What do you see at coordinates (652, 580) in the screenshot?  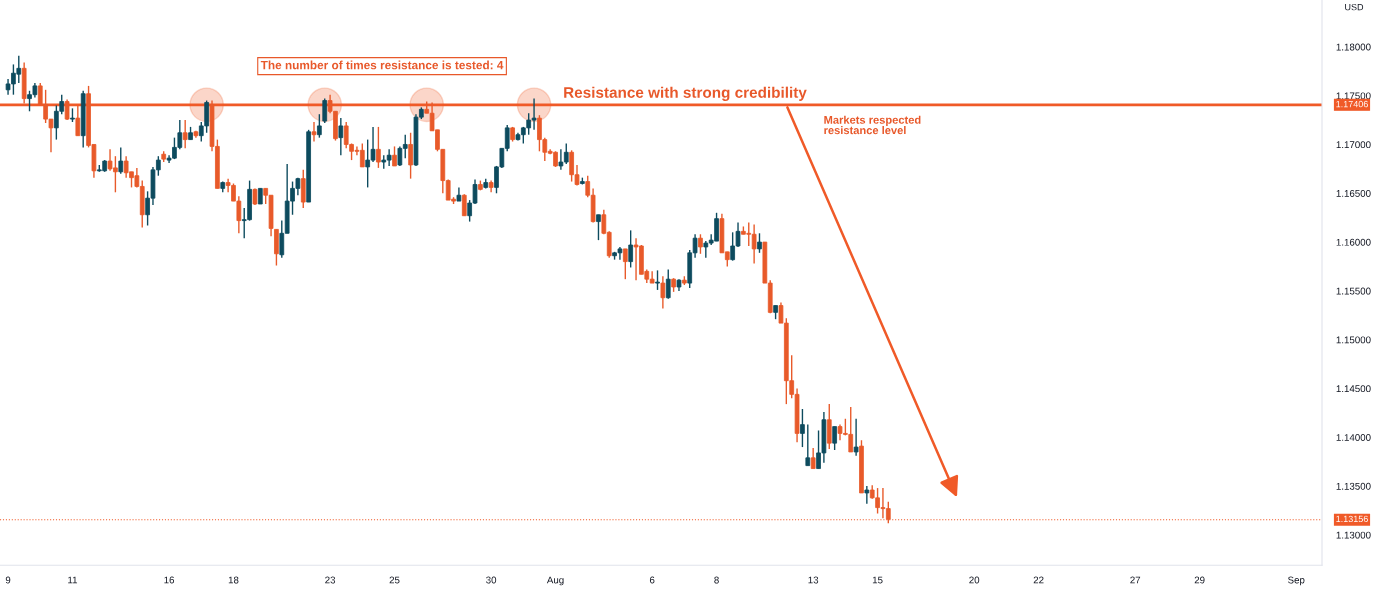 I see `x-tick-label: 6` at bounding box center [652, 580].